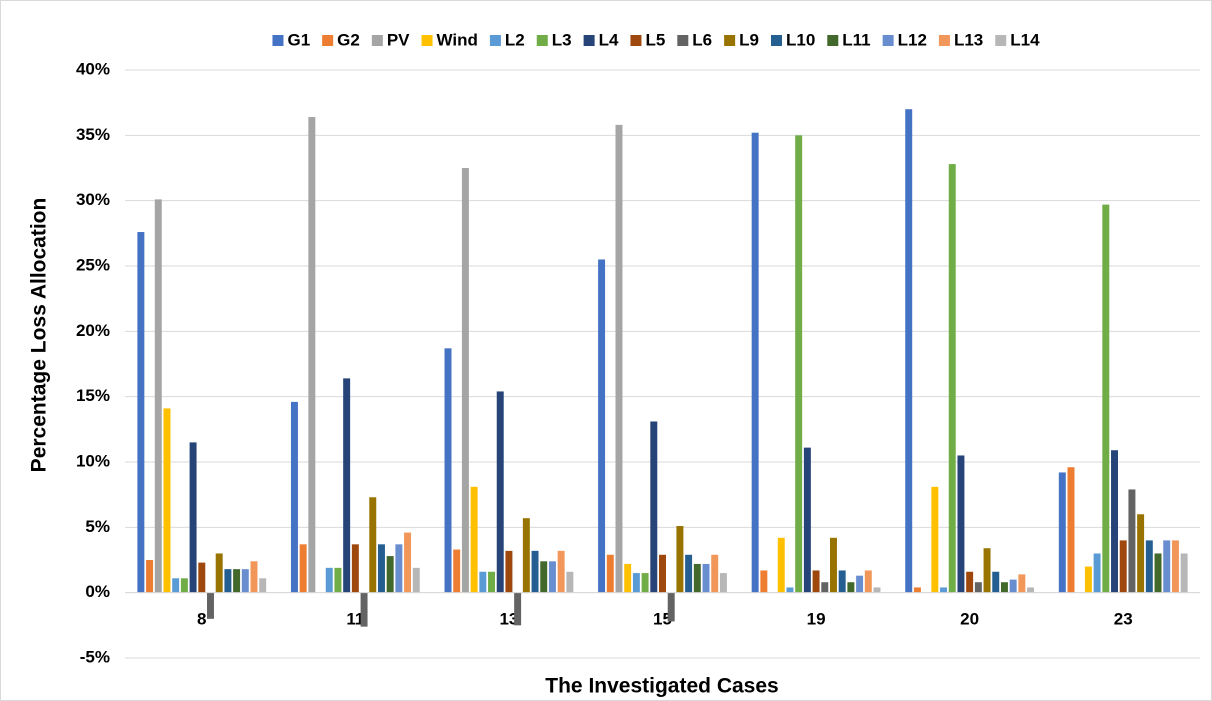  Describe the element at coordinates (93, 68) in the screenshot. I see `y-tick-label: 40%` at that location.